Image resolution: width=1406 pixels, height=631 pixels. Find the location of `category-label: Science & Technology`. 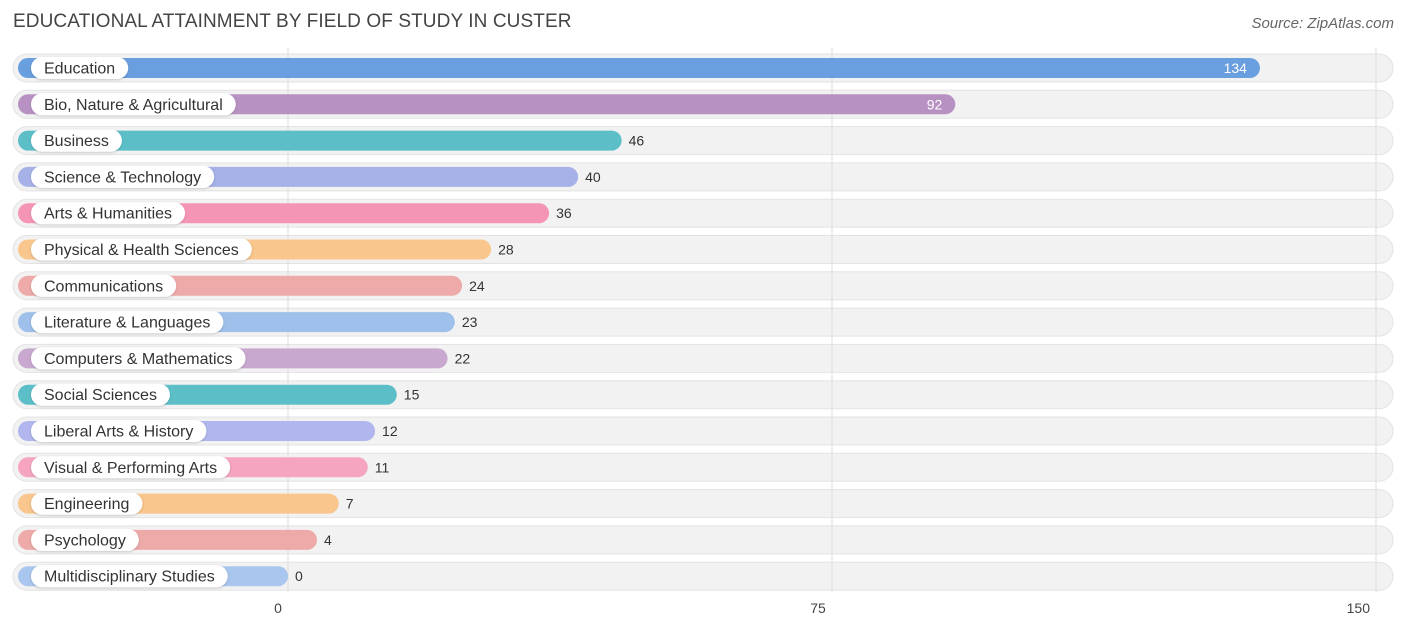

category-label: Science & Technology is located at coordinates (122, 177).